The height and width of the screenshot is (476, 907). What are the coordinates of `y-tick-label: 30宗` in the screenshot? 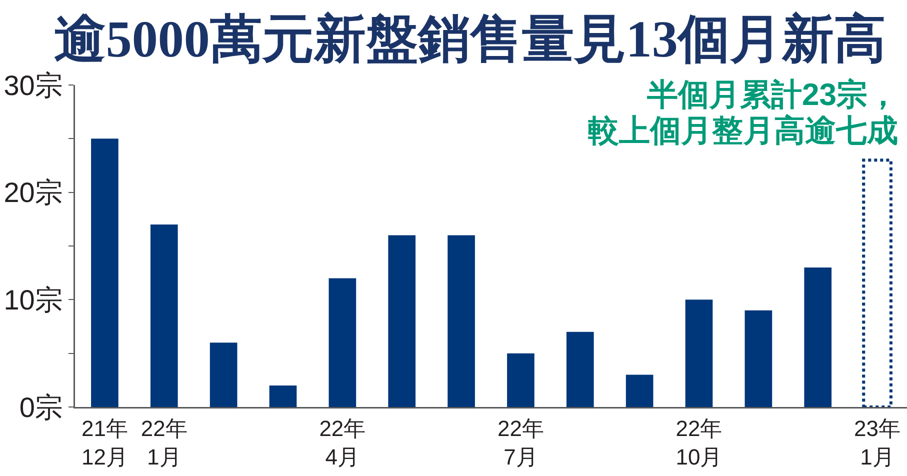 It's located at (33, 85).